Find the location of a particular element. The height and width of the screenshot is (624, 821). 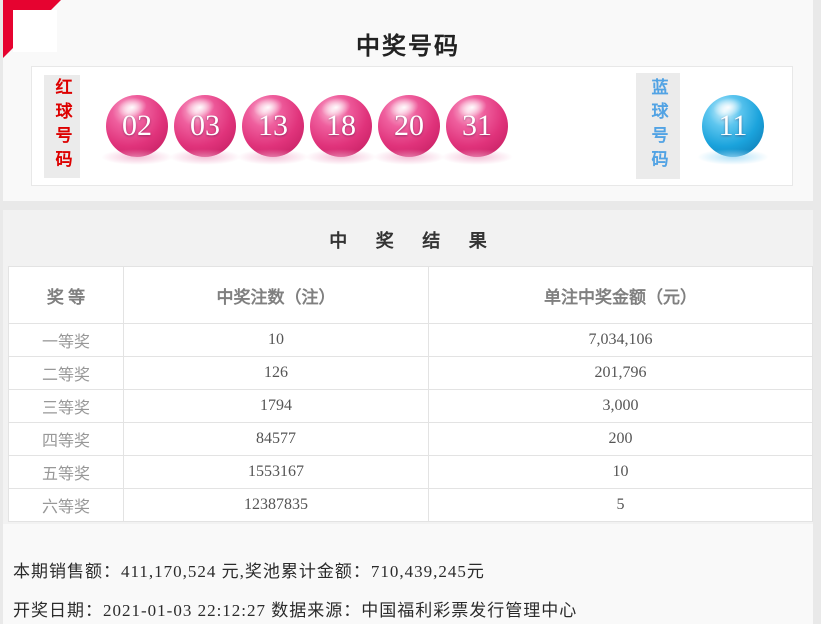

results-section-title: 中 奖 结 果 is located at coordinates (414, 241).